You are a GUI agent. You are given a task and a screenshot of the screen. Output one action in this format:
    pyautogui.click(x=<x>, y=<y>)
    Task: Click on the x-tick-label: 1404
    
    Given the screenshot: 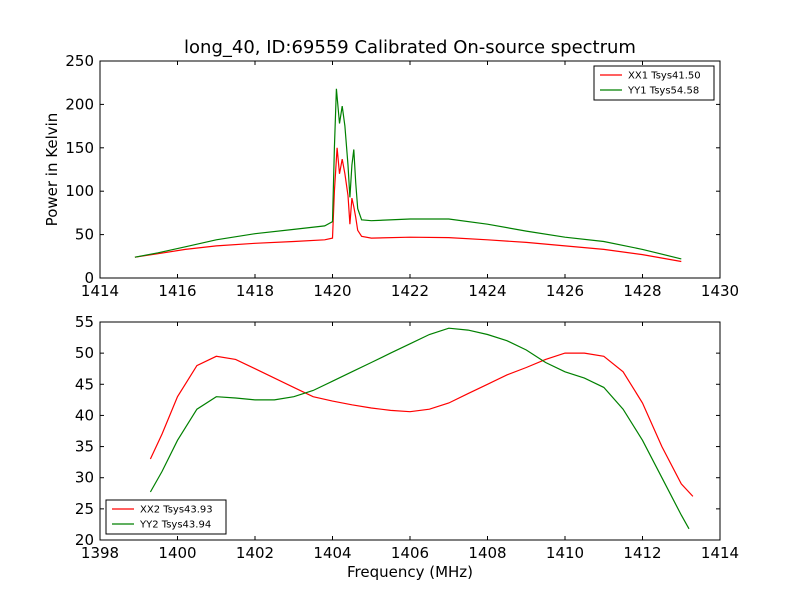 What is the action you would take?
    pyautogui.click(x=332, y=553)
    